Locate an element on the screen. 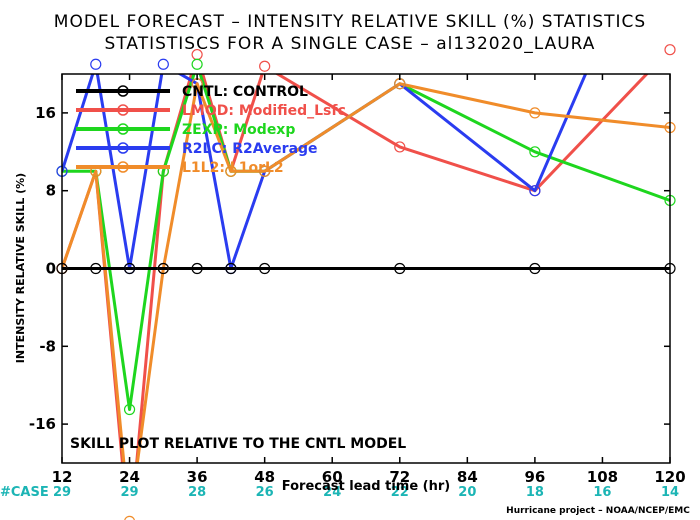 This screenshot has width=700, height=520. x-axis-label: Forecast lead time (hr) is located at coordinates (366, 486).